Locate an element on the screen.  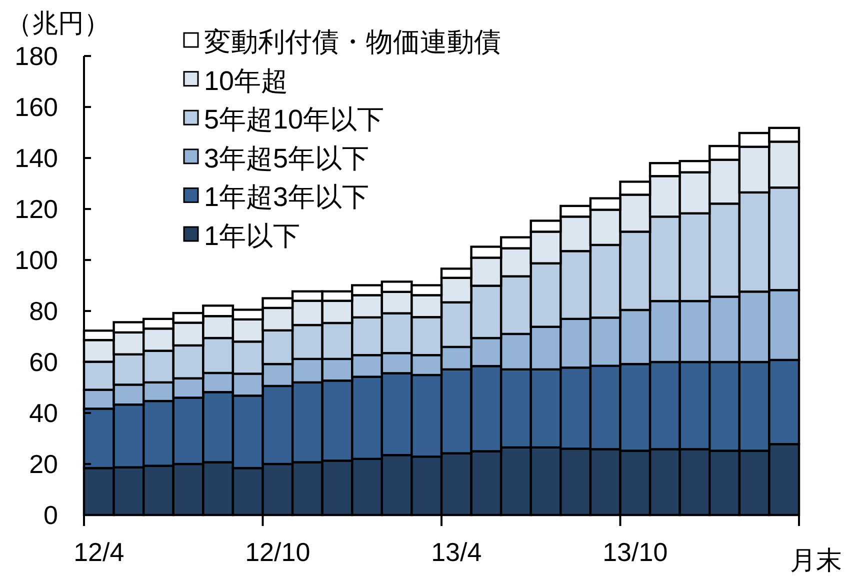
x-axis-title: 月末 is located at coordinates (816, 560).